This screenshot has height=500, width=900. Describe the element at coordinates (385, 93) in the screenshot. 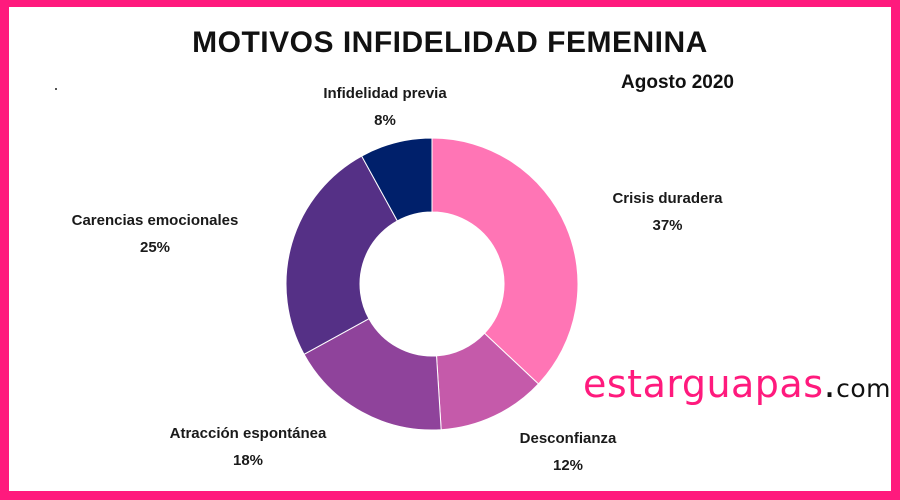

I see `label-name: Infidelidad previa` at that location.